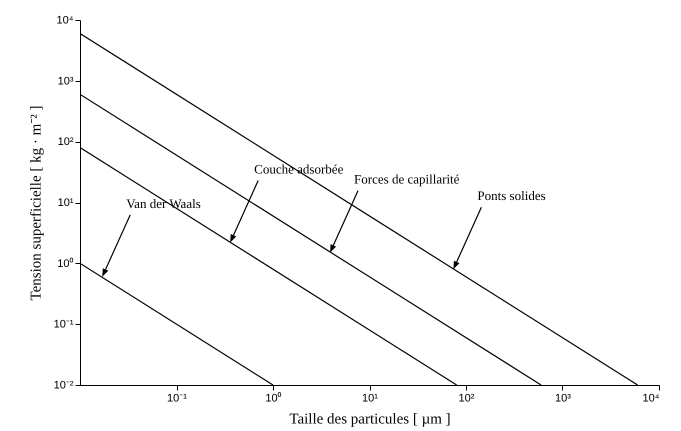 The image size is (681, 431). Describe the element at coordinates (66, 81) in the screenshot. I see `y-tick-label: 10³` at that location.